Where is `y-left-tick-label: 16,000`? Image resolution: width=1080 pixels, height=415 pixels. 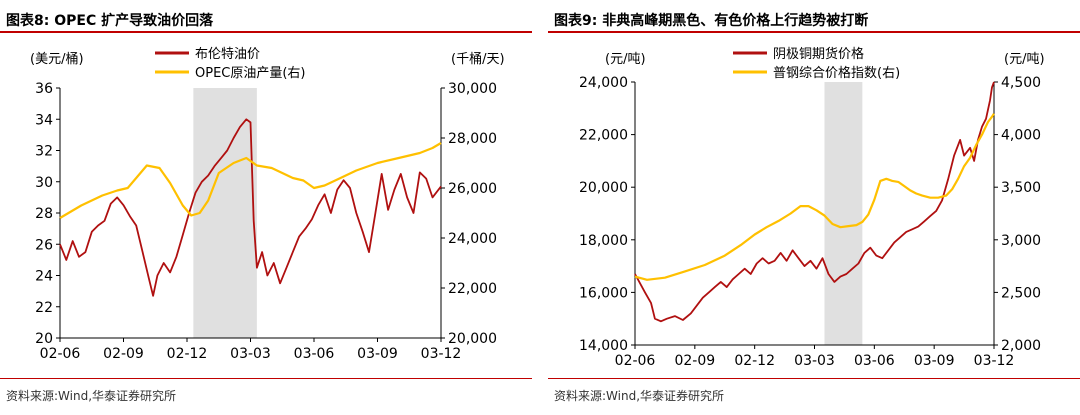 y-left-tick-label: 16,000 is located at coordinates (603, 293).